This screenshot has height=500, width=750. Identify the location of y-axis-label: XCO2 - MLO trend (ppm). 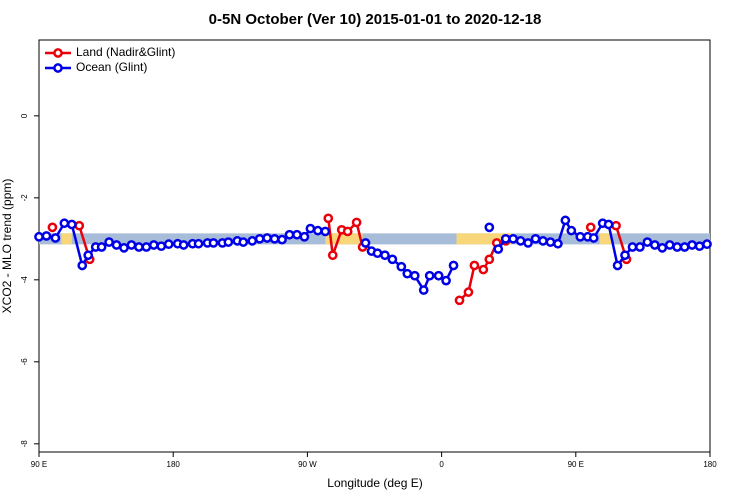
(7, 246).